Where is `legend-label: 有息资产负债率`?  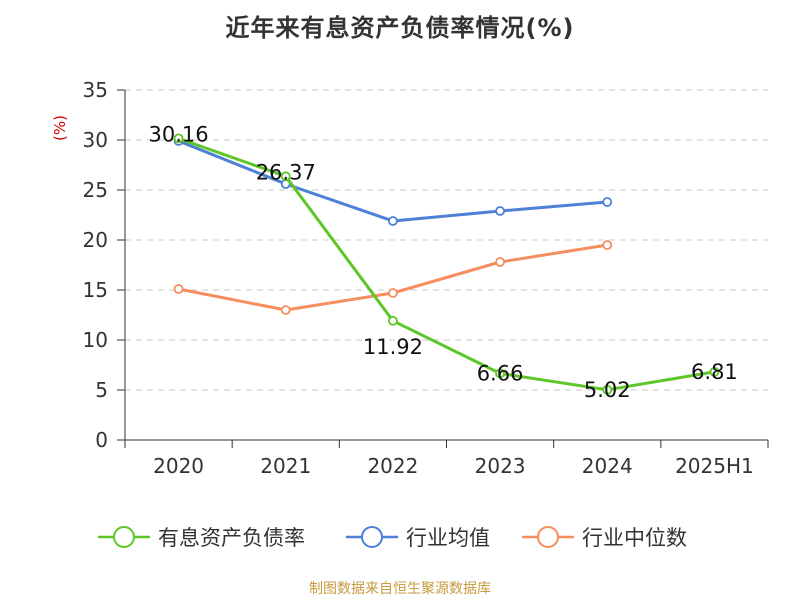
legend-label: 有息资产负债率 is located at coordinates (231, 538).